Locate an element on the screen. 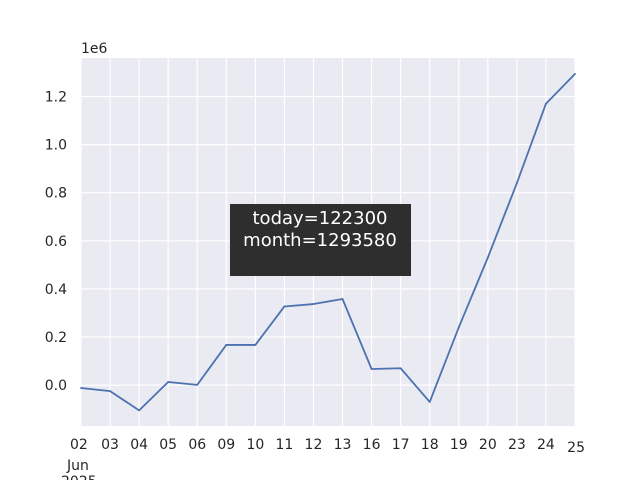  x-tick-label: 06 is located at coordinates (197, 445).